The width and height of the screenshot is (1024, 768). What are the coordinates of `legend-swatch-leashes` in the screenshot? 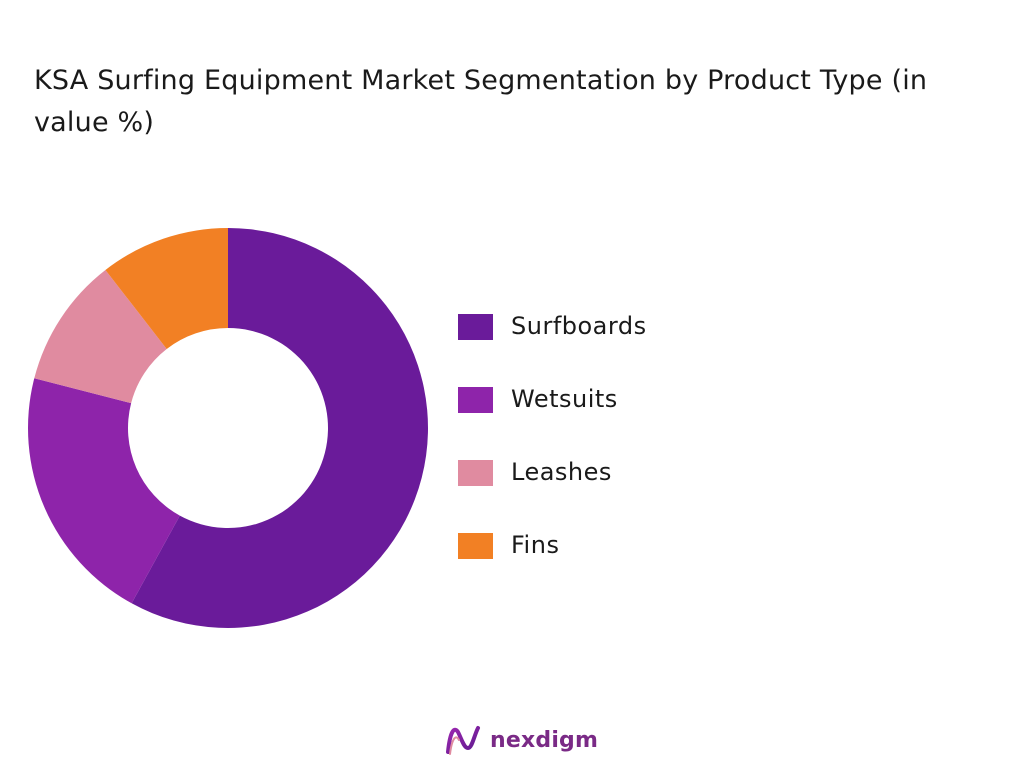 It's located at (475, 473).